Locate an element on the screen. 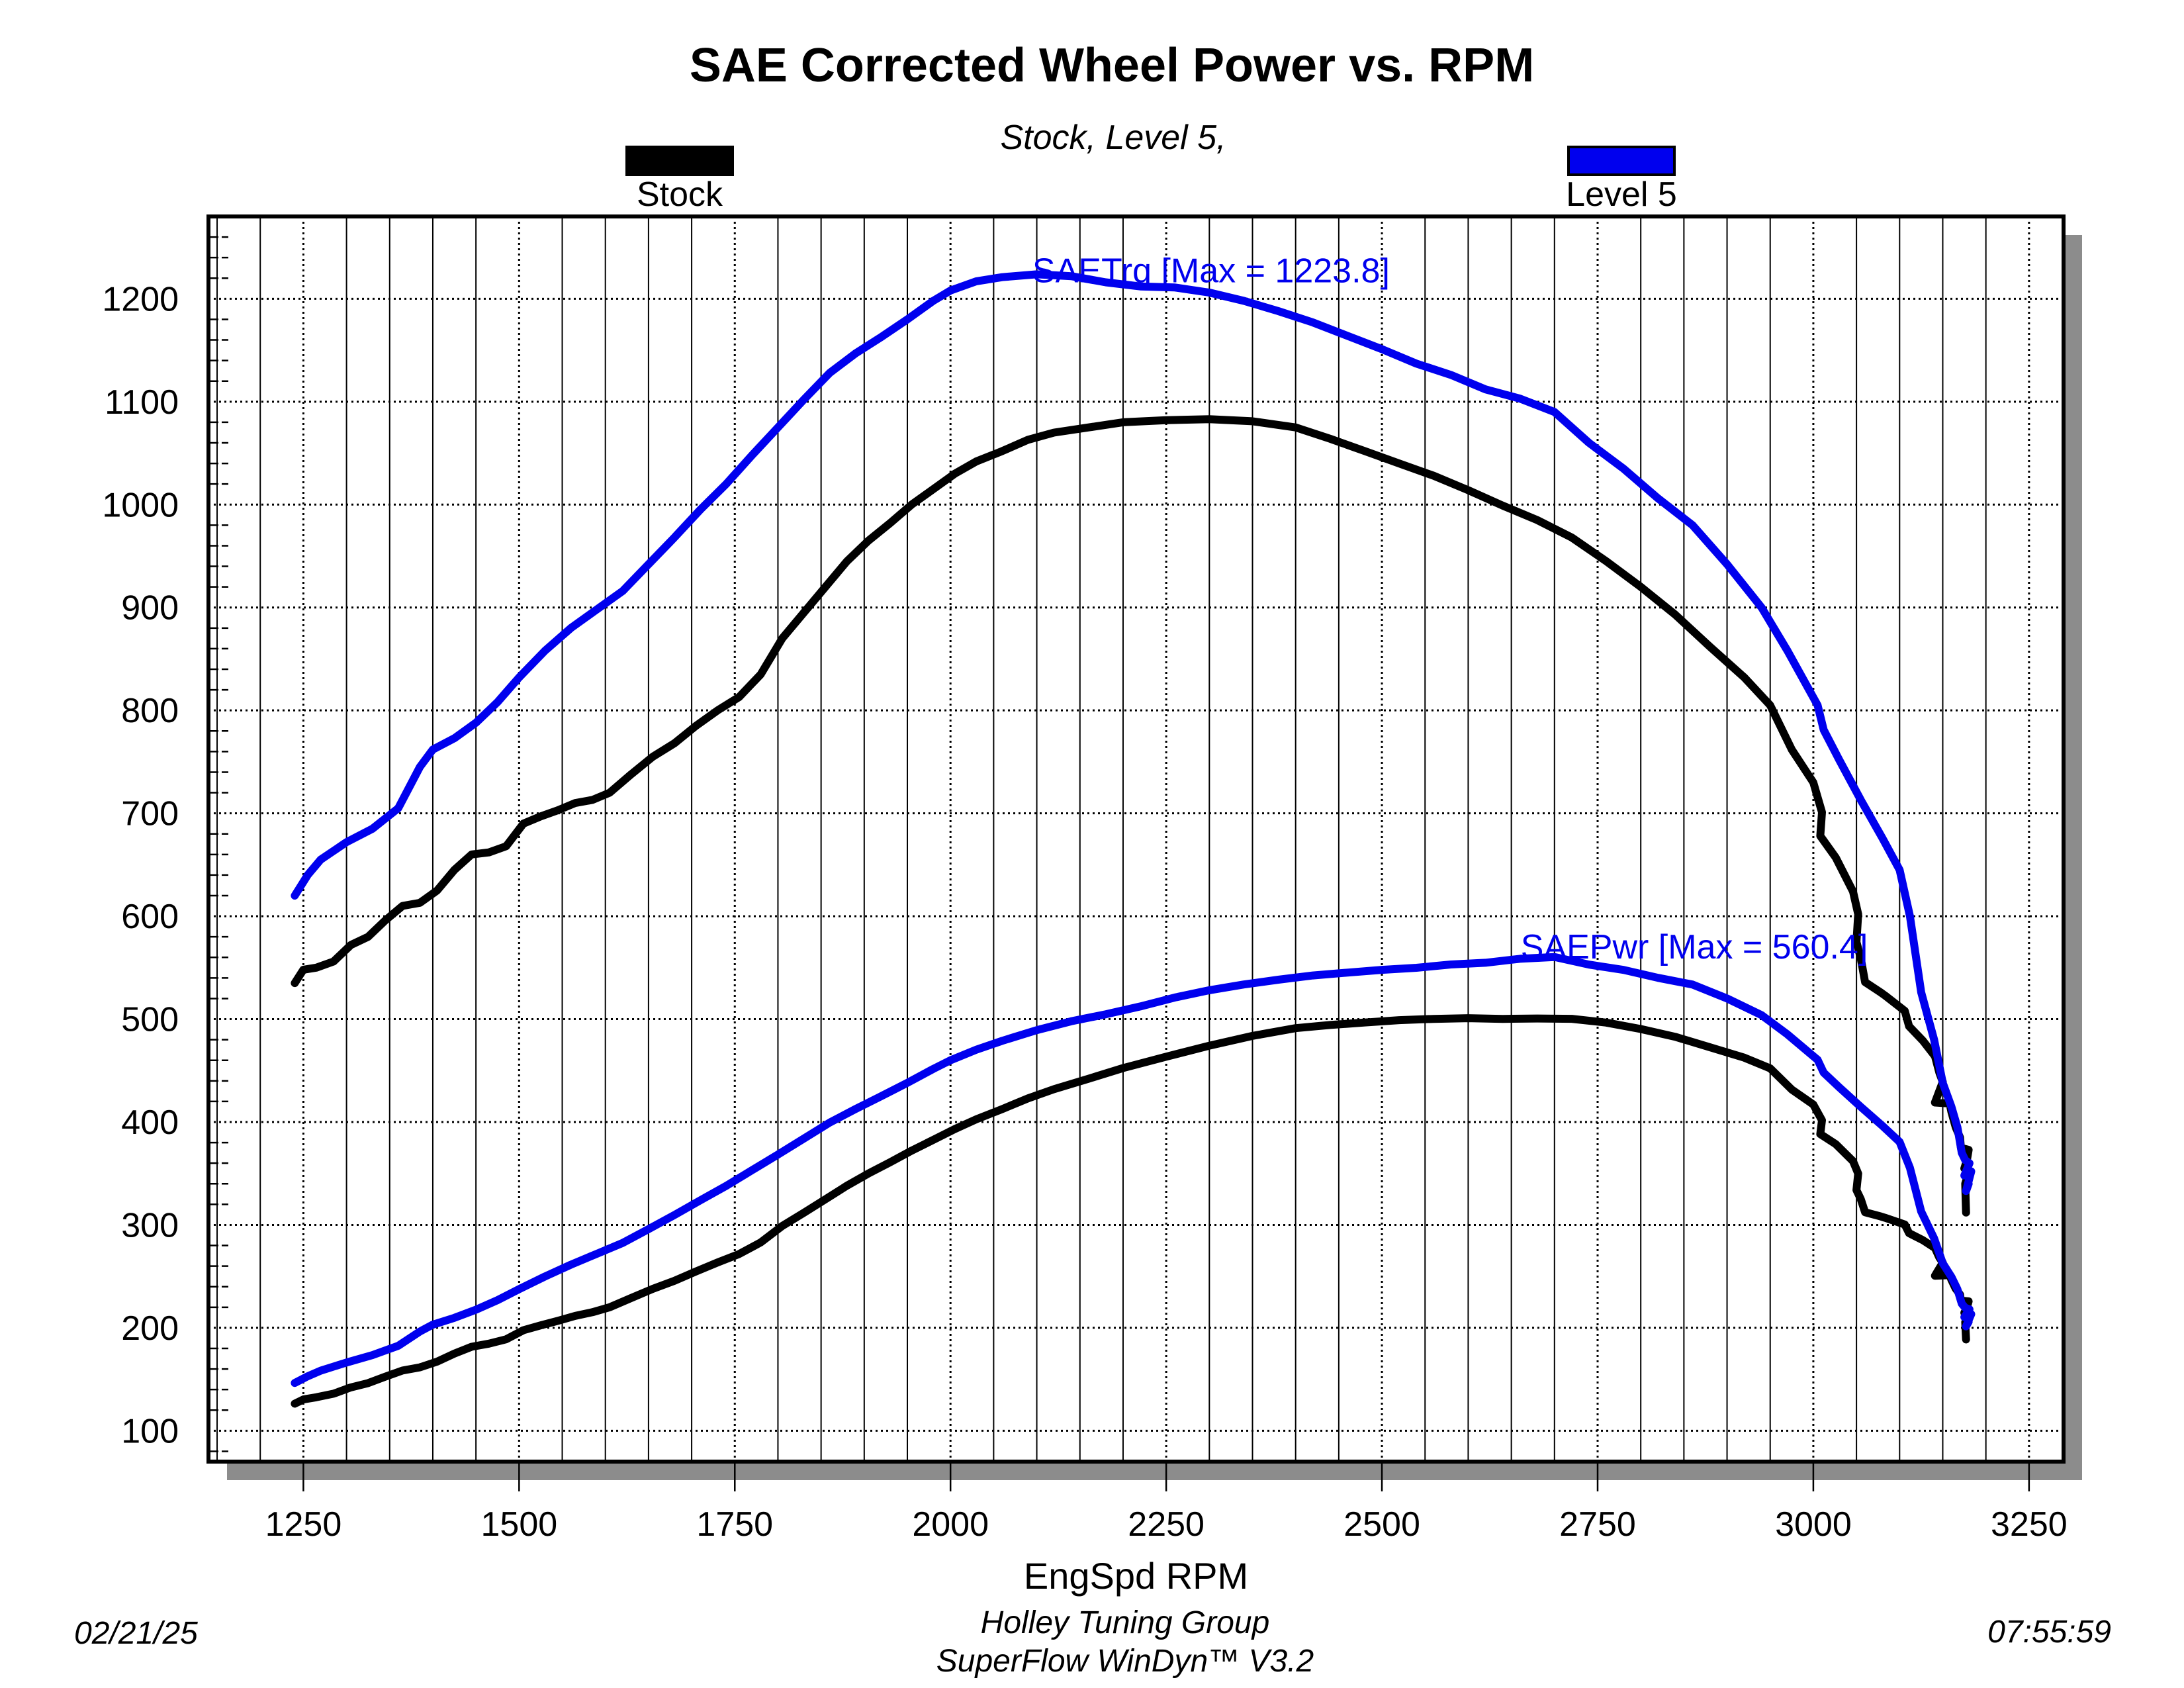 The image size is (2184, 1688). tuning-group-credit: Holley Tuning Group is located at coordinates (1125, 1622).